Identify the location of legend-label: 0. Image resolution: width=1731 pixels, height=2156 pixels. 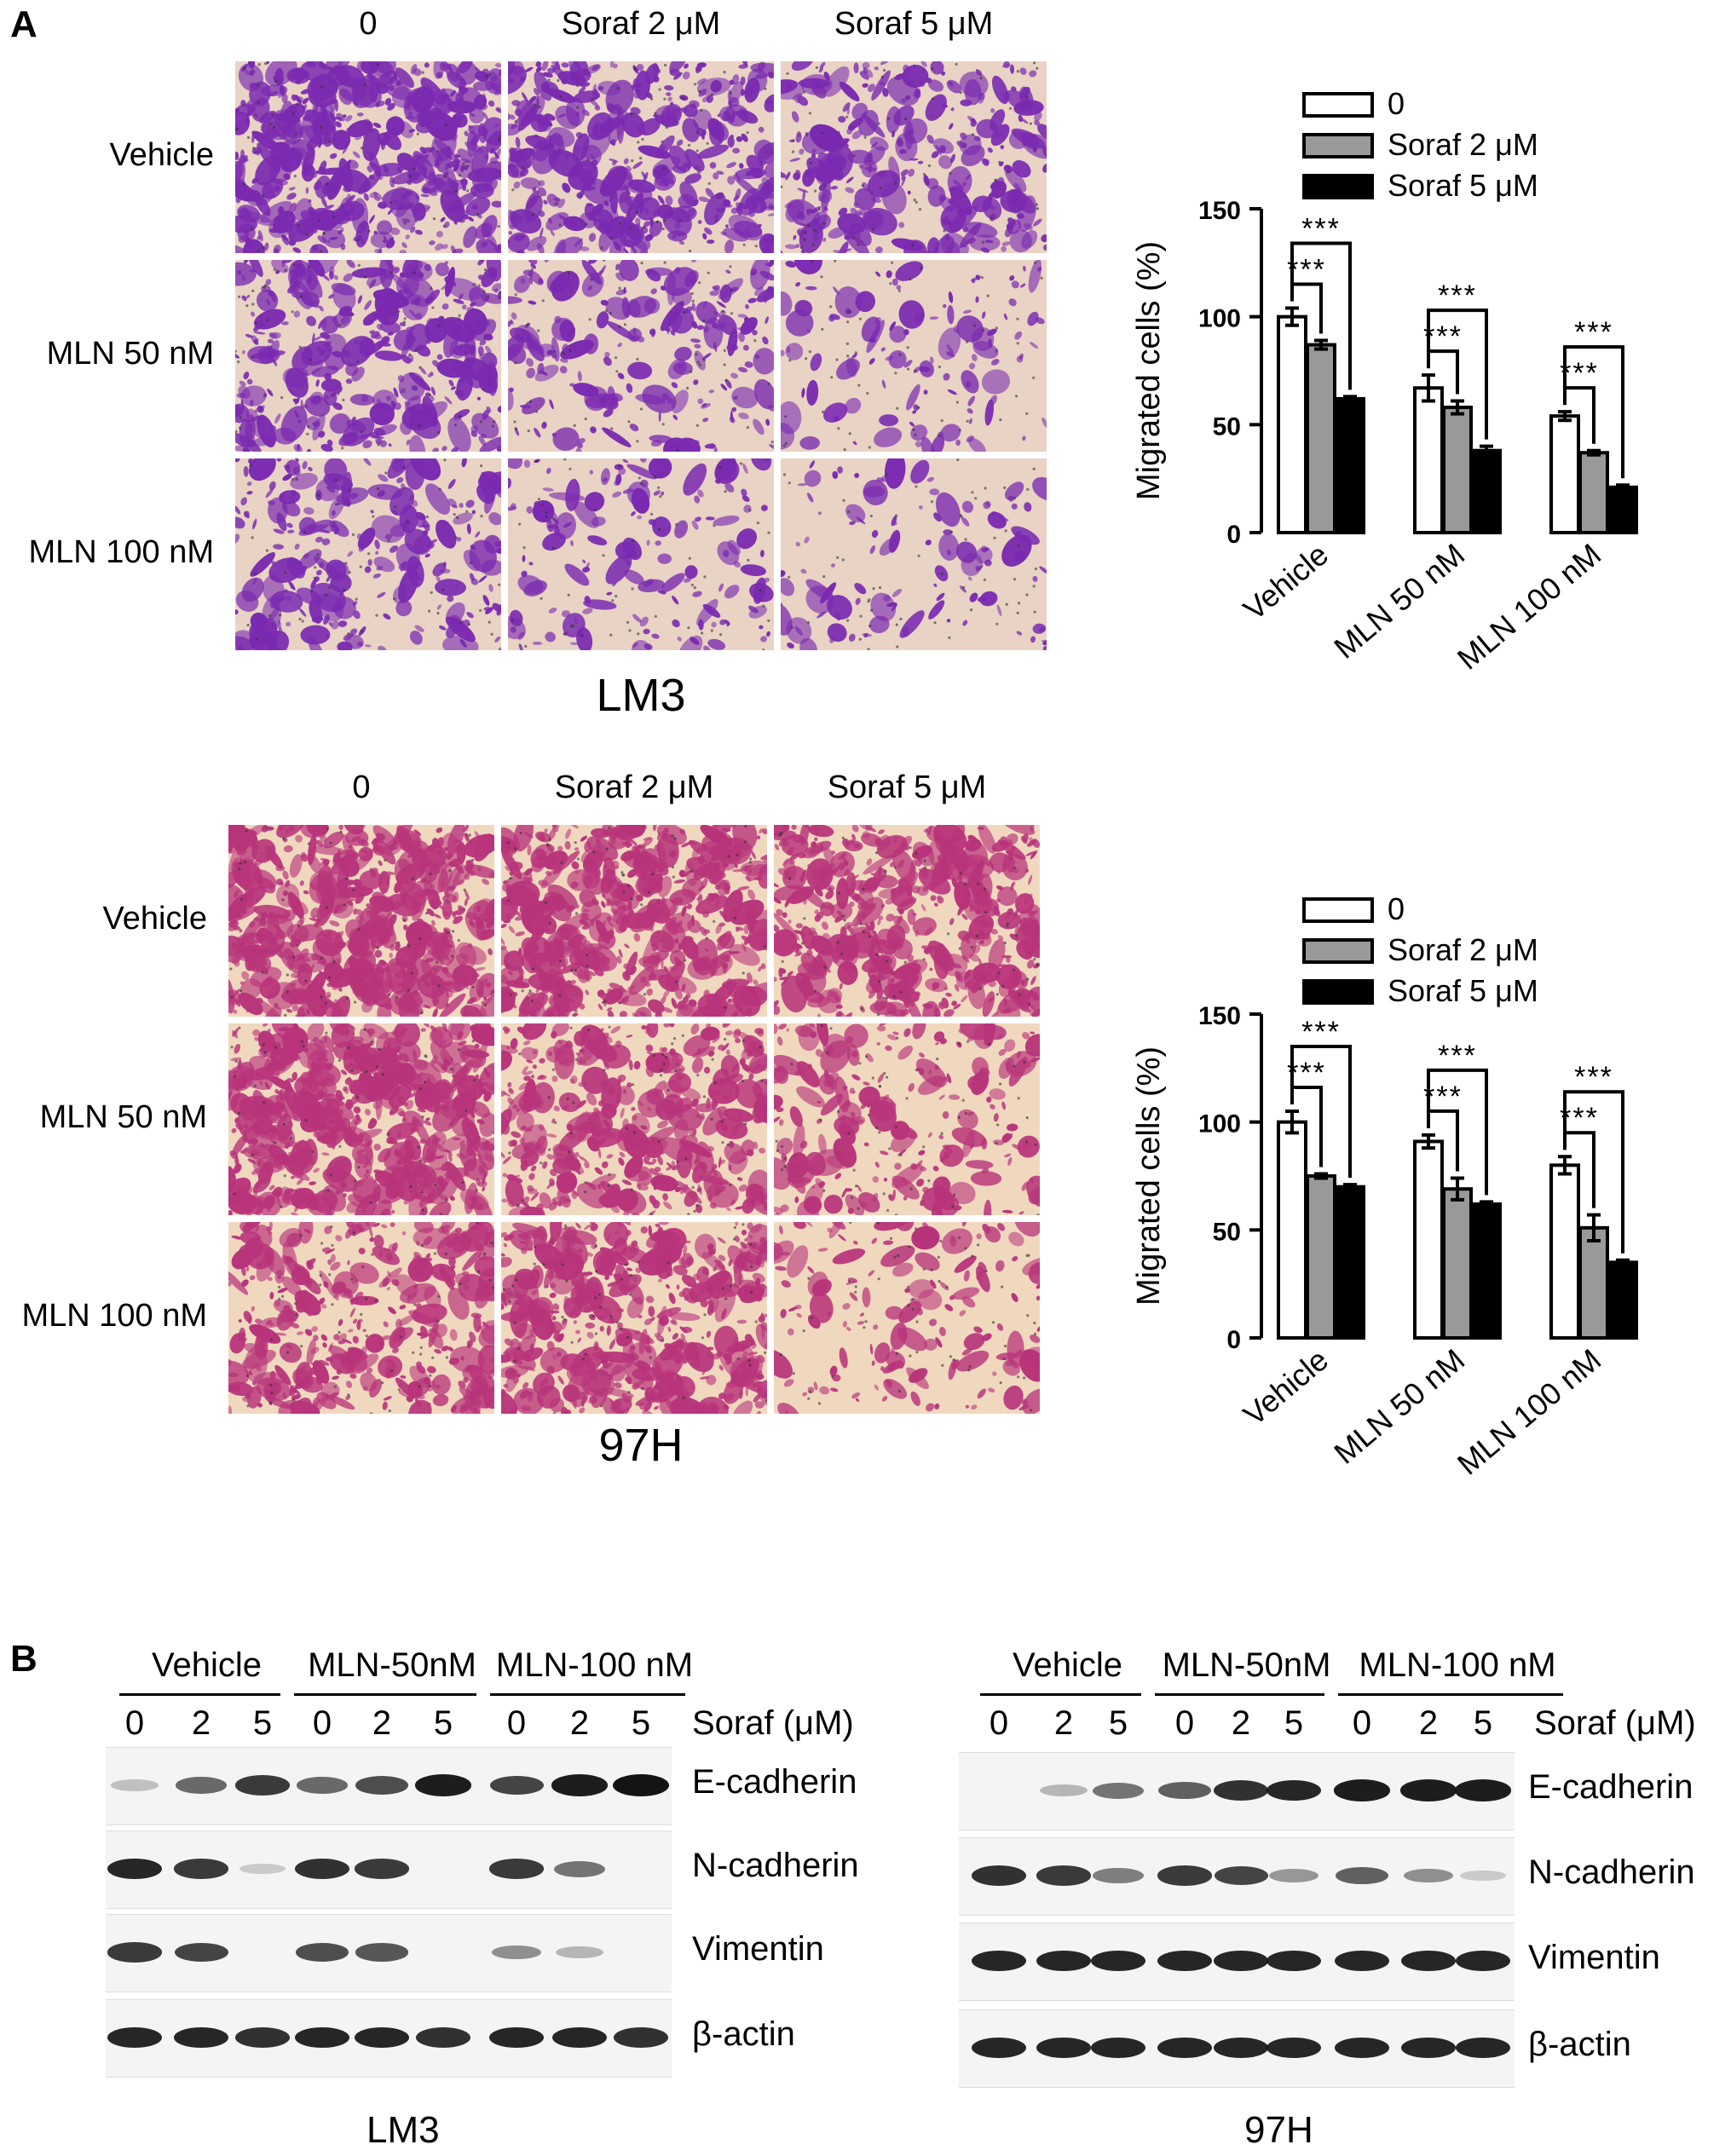
(1396, 909).